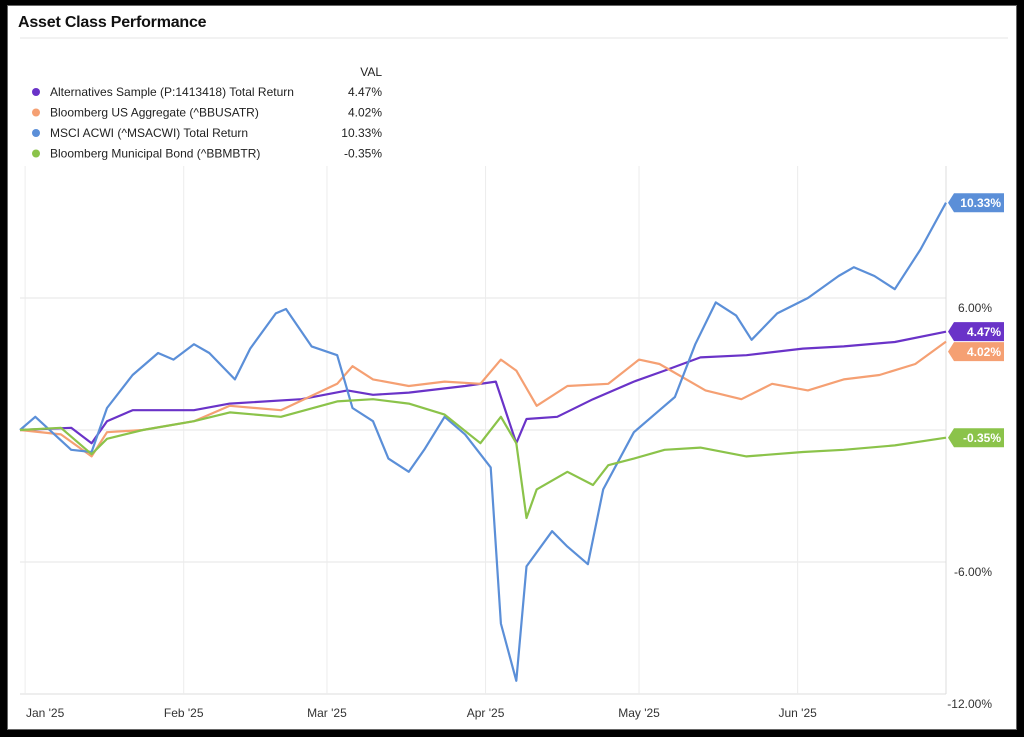 This screenshot has height=737, width=1024. Describe the element at coordinates (363, 154) in the screenshot. I see `legend-value: -0.35%` at that location.